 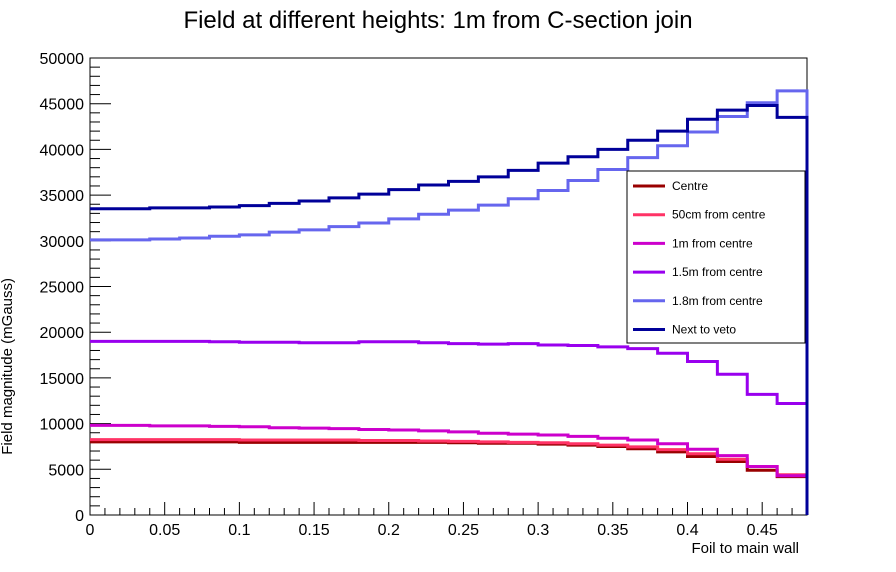 What do you see at coordinates (239, 530) in the screenshot?
I see `x-tick-label: 0.1` at bounding box center [239, 530].